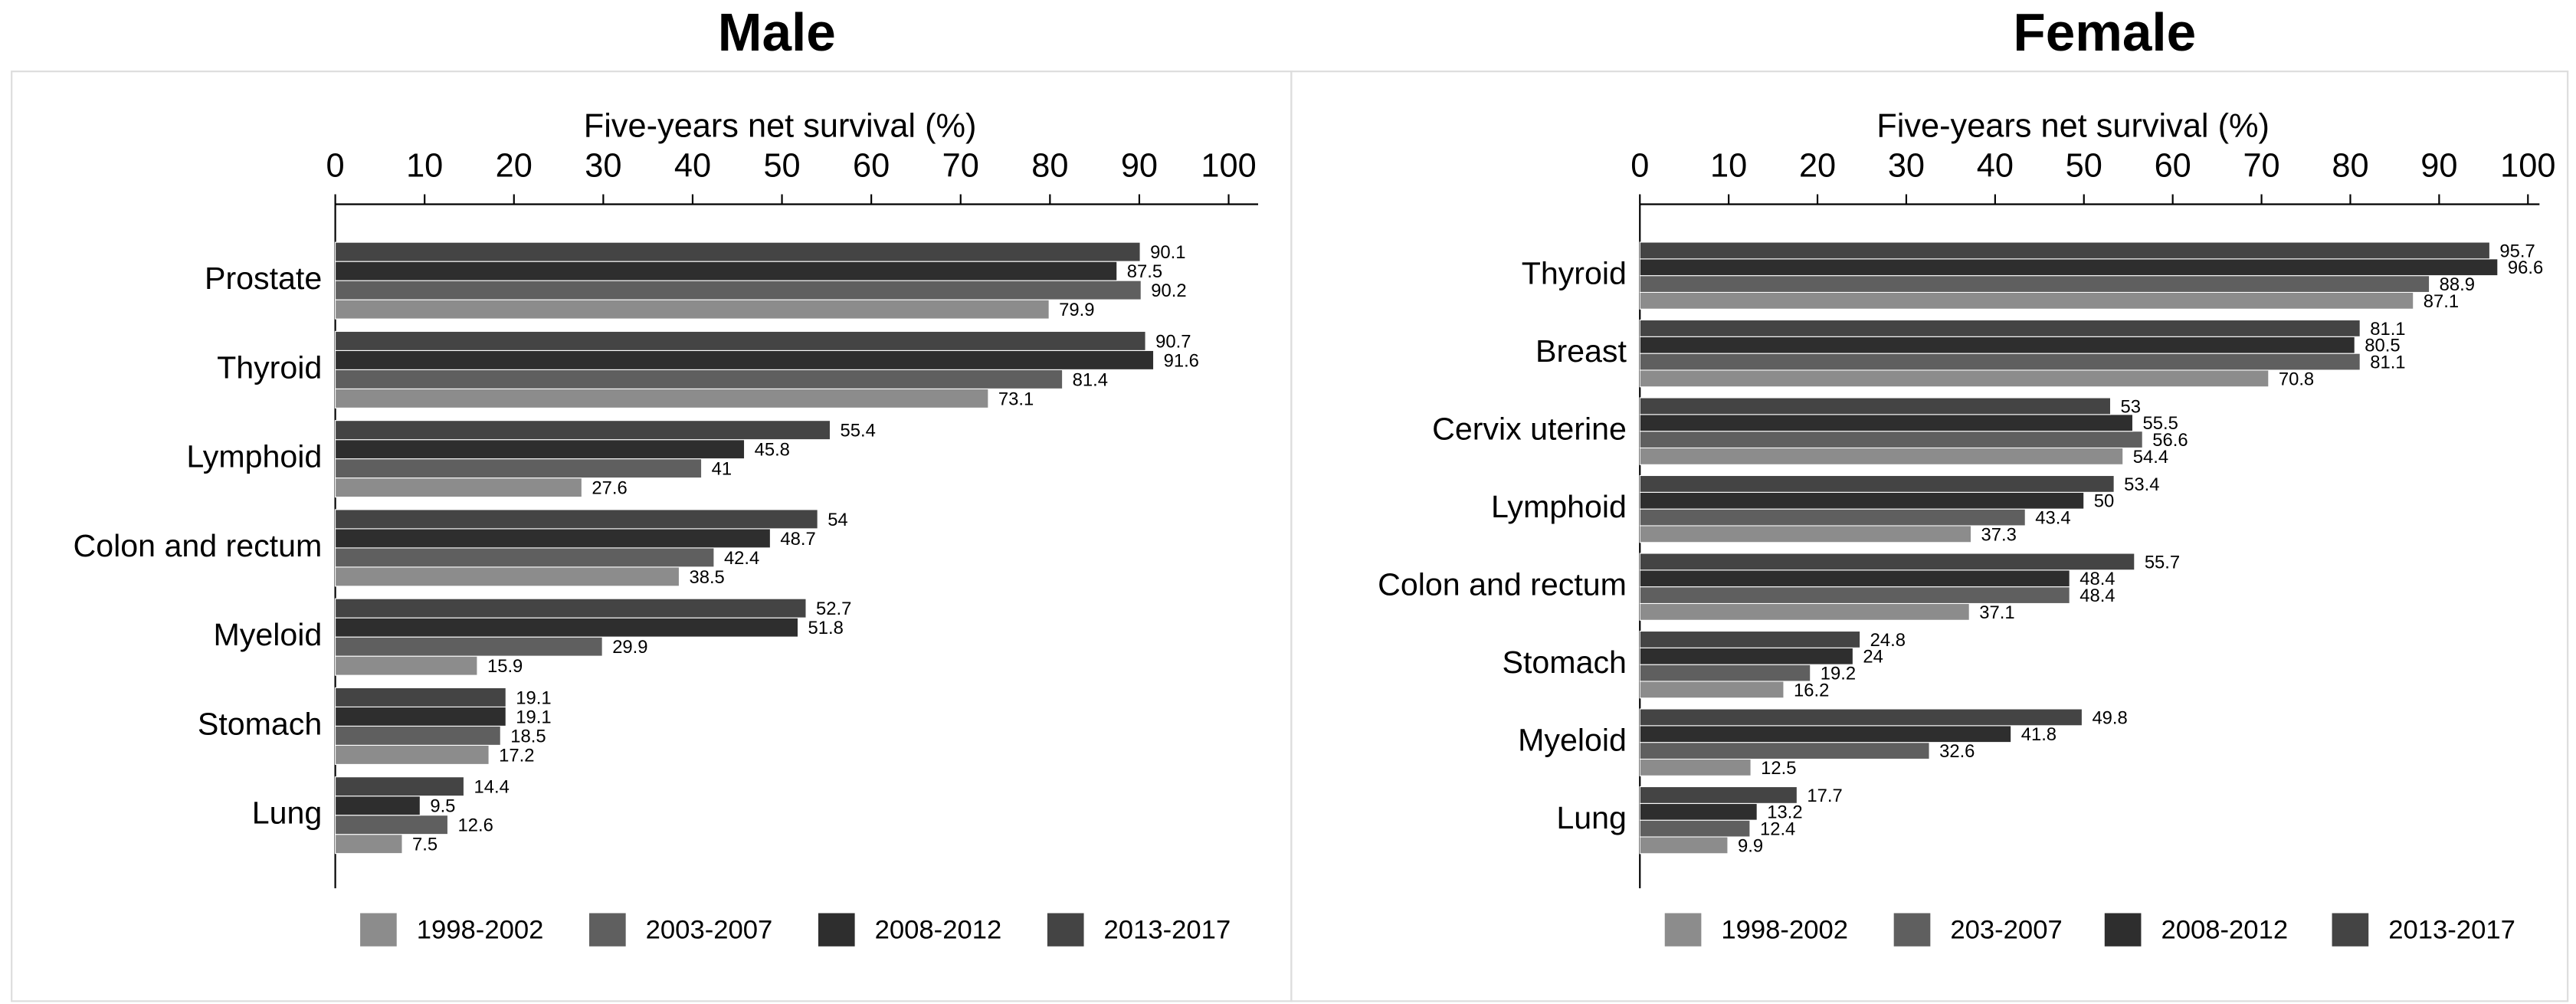  What do you see at coordinates (2170, 440) in the screenshot?
I see `value-label: 56.6` at bounding box center [2170, 440].